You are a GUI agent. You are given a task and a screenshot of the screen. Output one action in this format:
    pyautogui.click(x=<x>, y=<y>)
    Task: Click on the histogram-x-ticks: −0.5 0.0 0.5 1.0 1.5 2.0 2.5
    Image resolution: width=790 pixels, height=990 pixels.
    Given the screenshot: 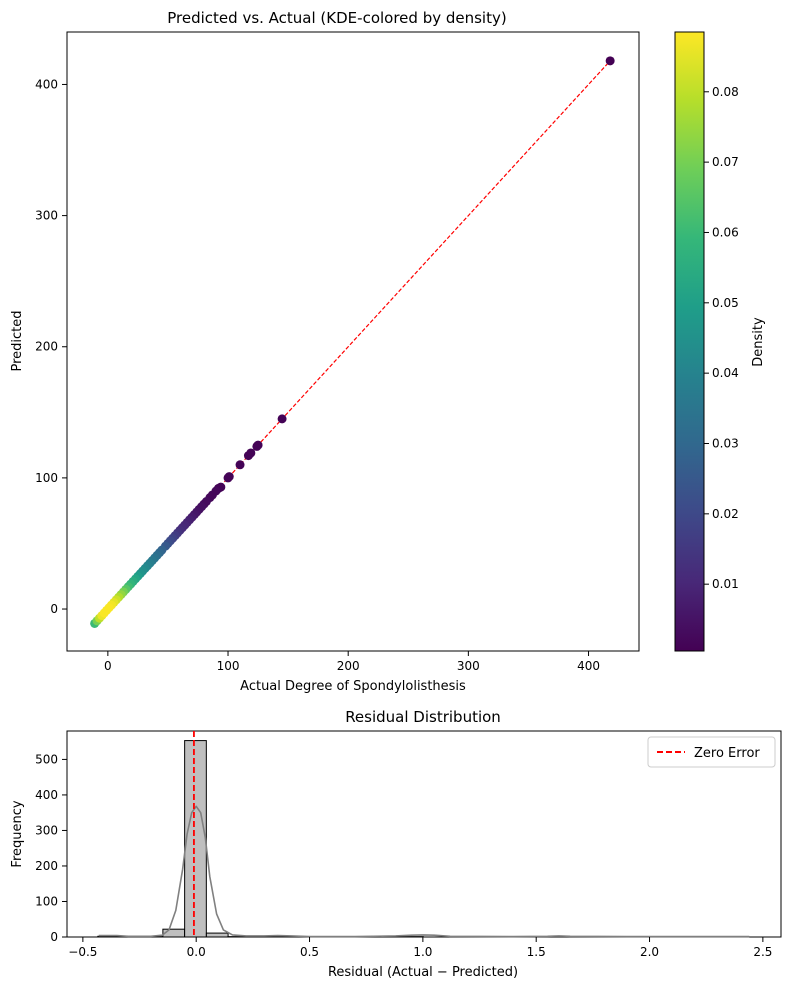 What is the action you would take?
    pyautogui.click(x=420, y=948)
    